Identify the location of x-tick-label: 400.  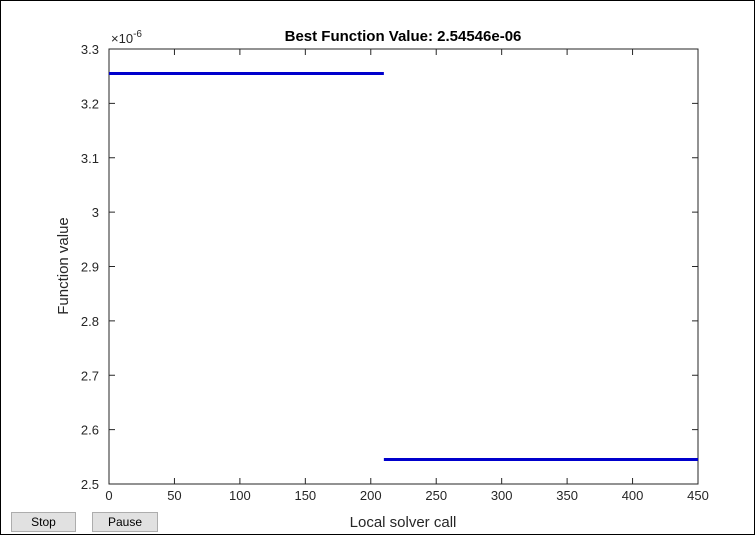
(633, 495).